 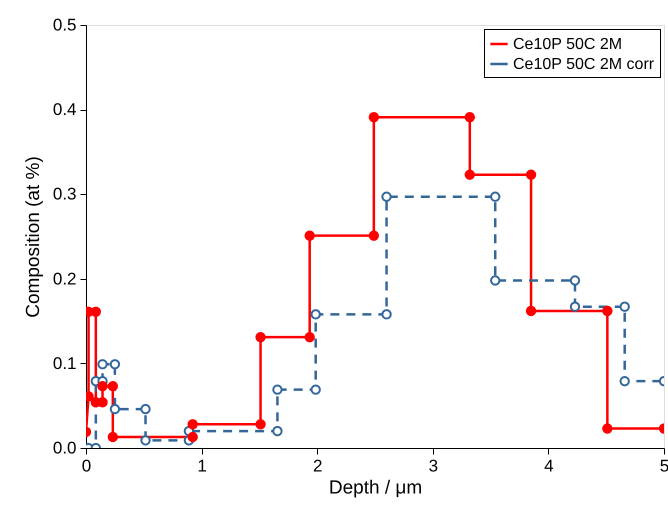 I want to click on x-axis-title: Depth / μm, so click(x=375, y=488).